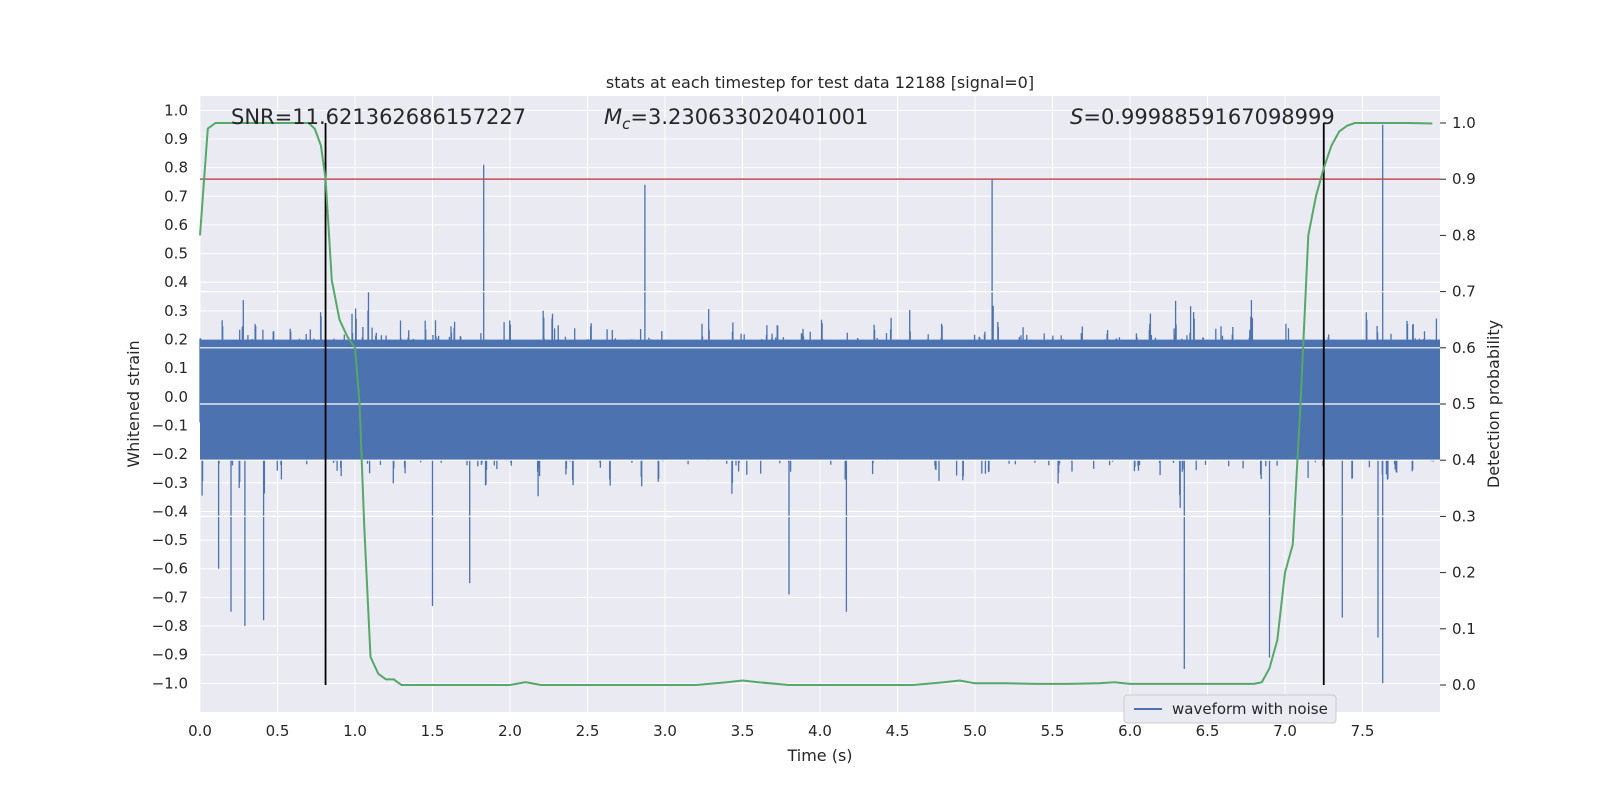 The height and width of the screenshot is (800, 1600). Describe the element at coordinates (820, 731) in the screenshot. I see `x-tick-label: 4.0` at that location.